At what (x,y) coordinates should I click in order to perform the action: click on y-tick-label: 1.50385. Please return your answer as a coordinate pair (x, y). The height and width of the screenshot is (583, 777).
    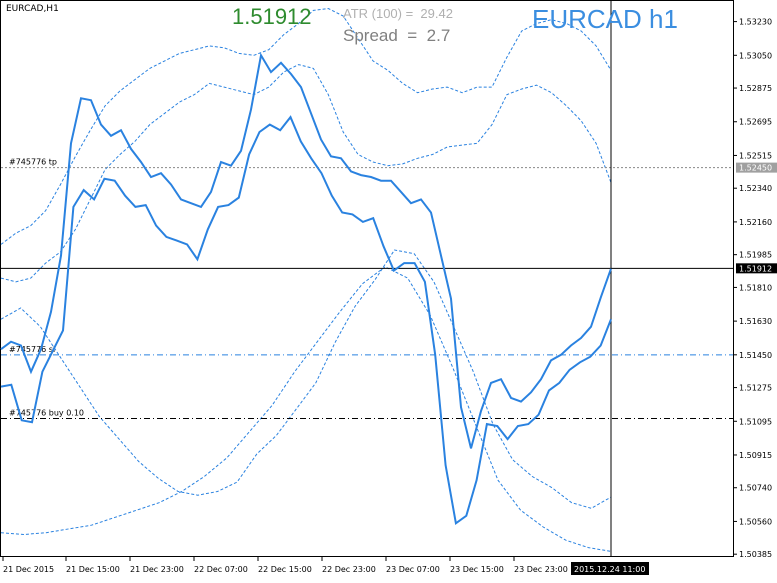
    Looking at the image, I should click on (755, 554).